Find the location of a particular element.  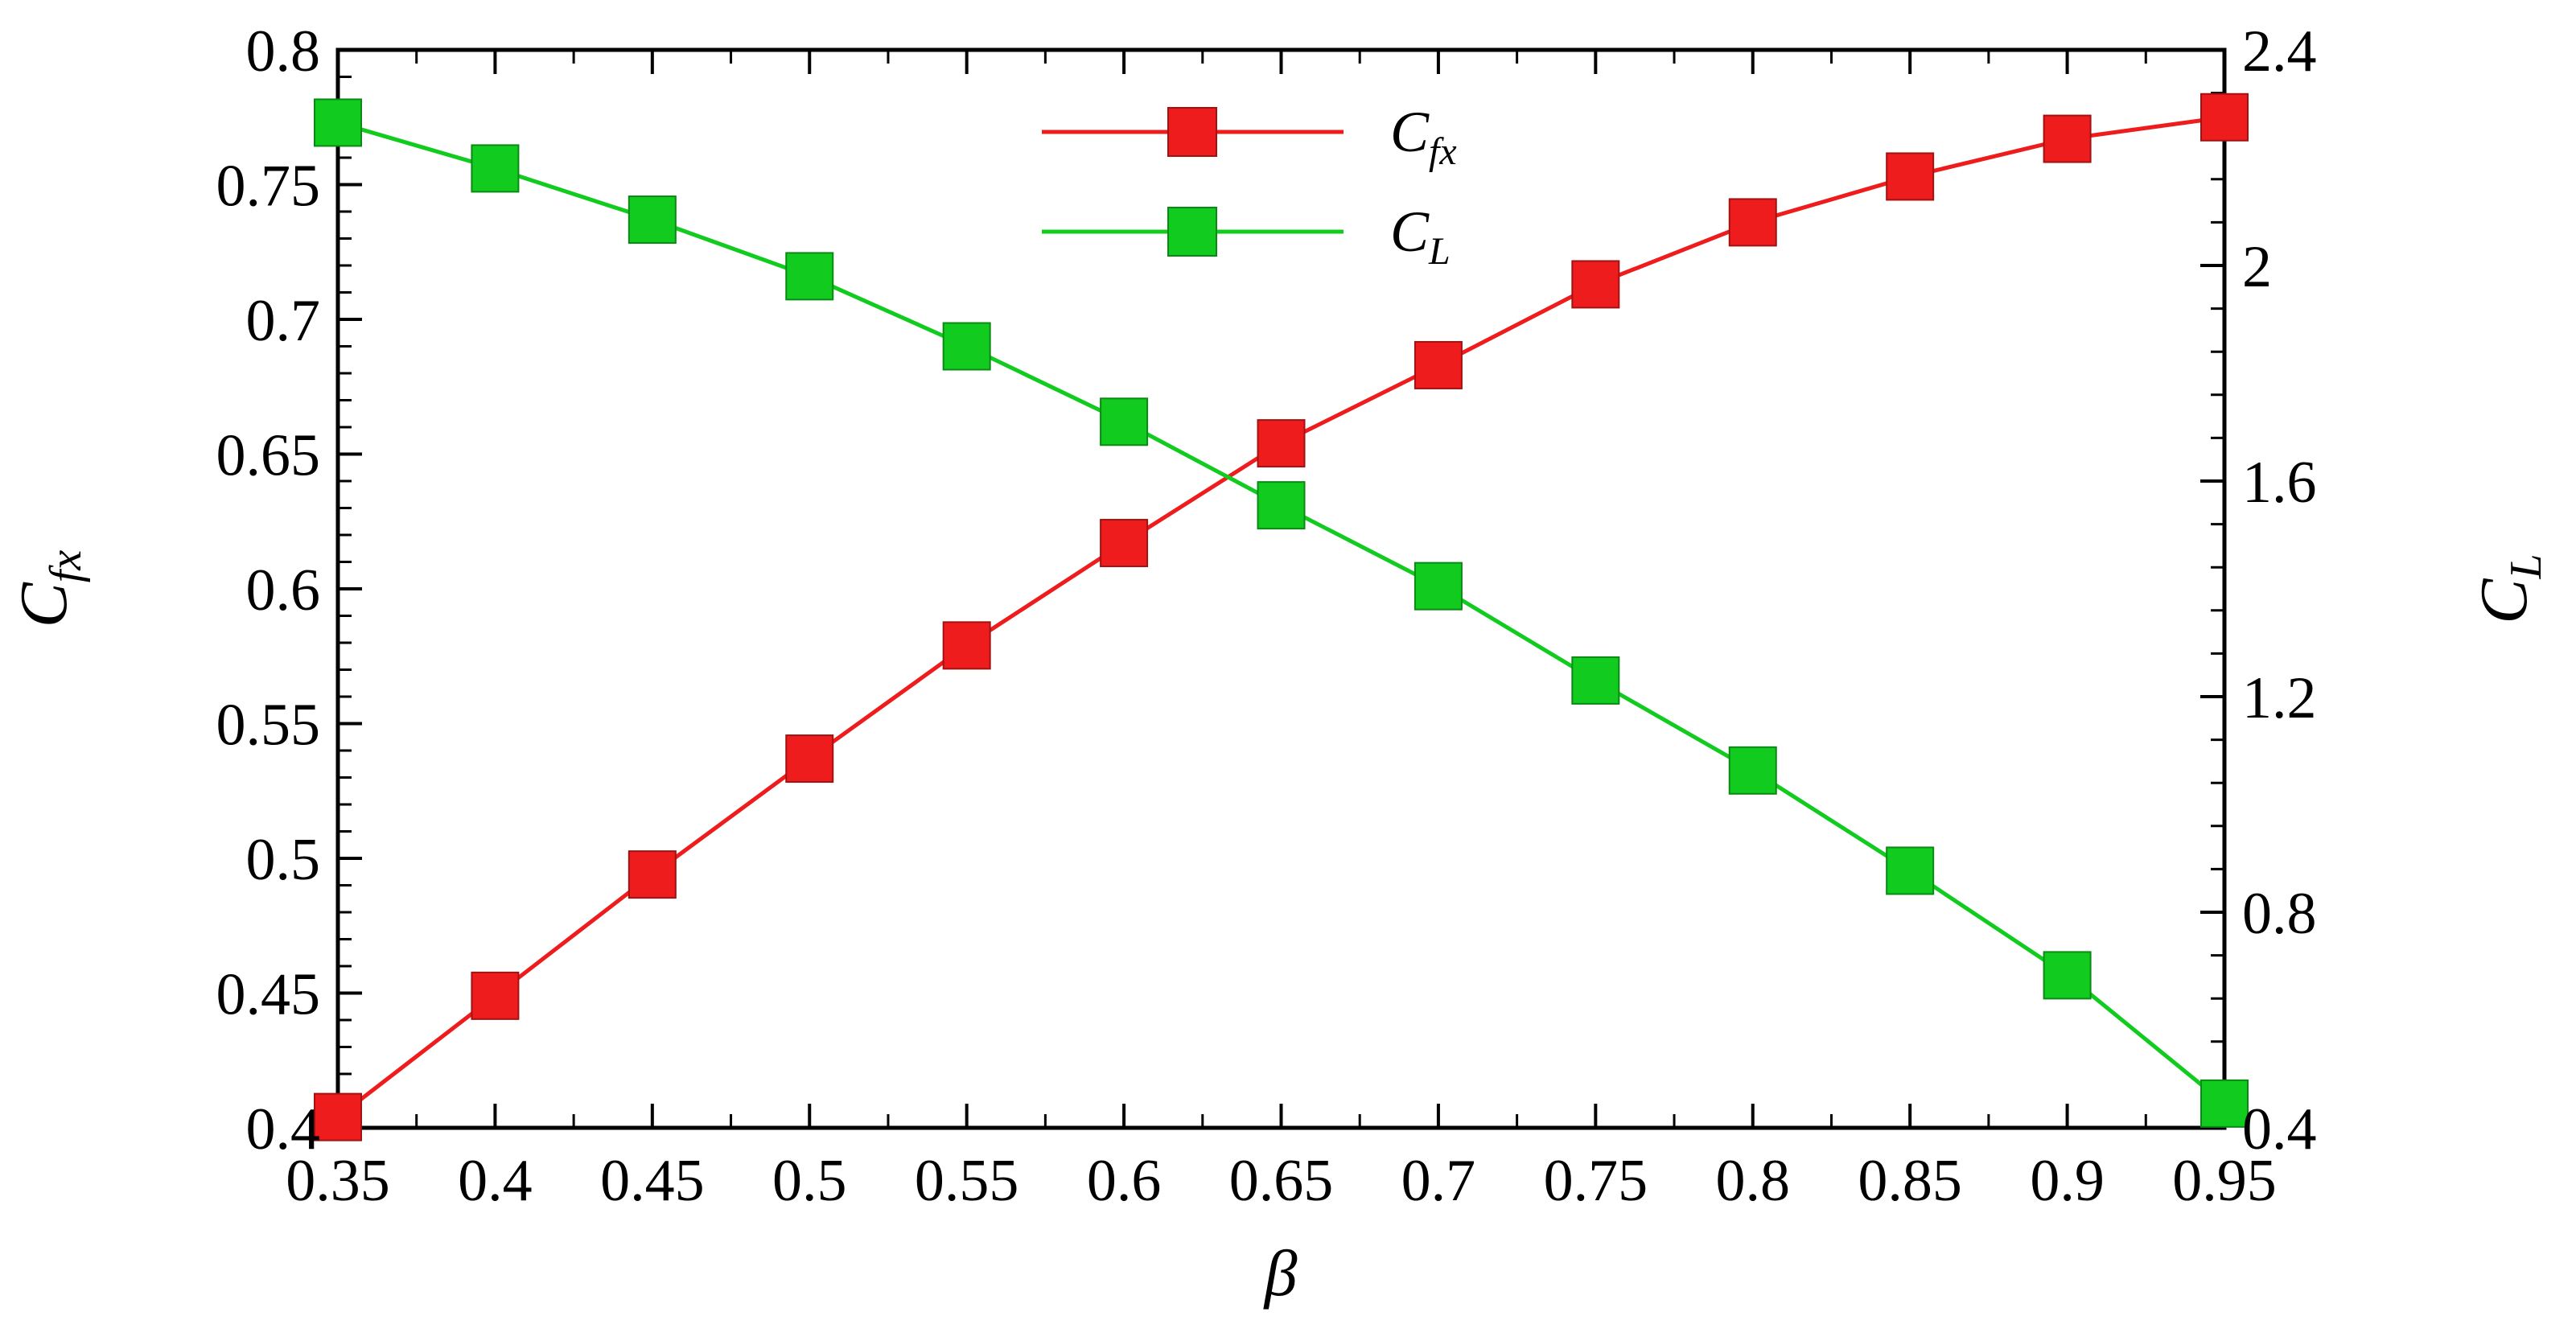

x-axis-title: β is located at coordinates (1280, 1273).